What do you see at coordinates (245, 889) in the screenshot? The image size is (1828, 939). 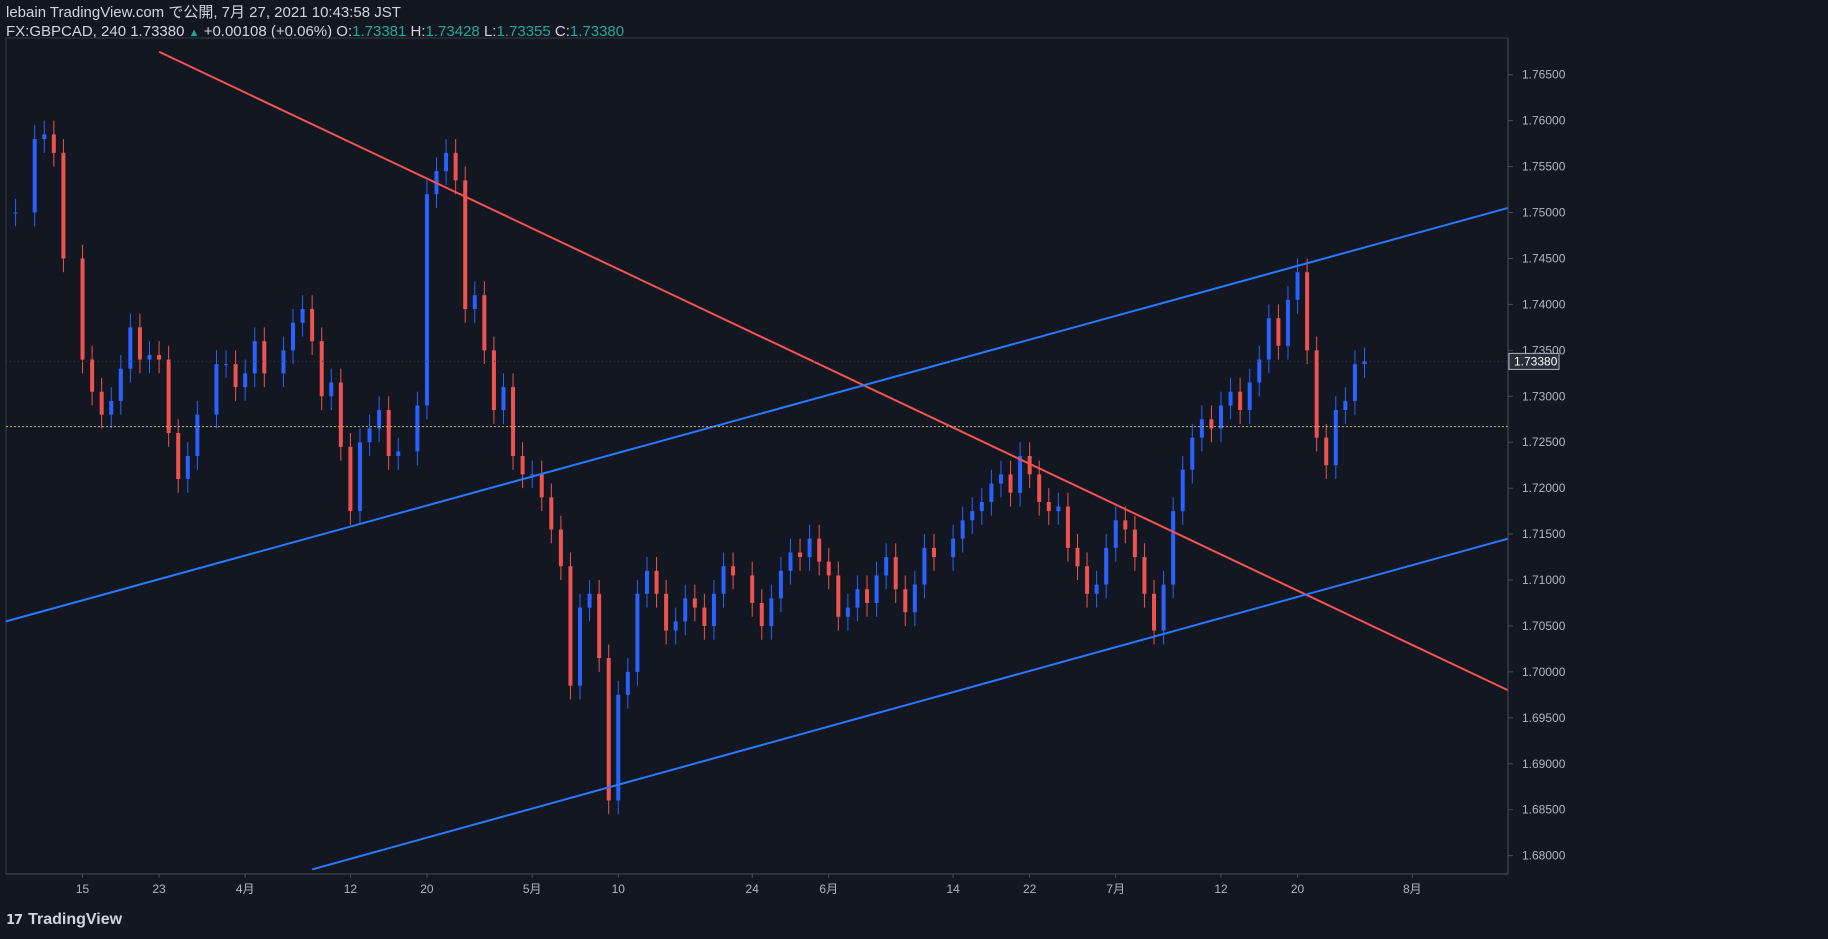 I see `time-tick-label: 4月` at bounding box center [245, 889].